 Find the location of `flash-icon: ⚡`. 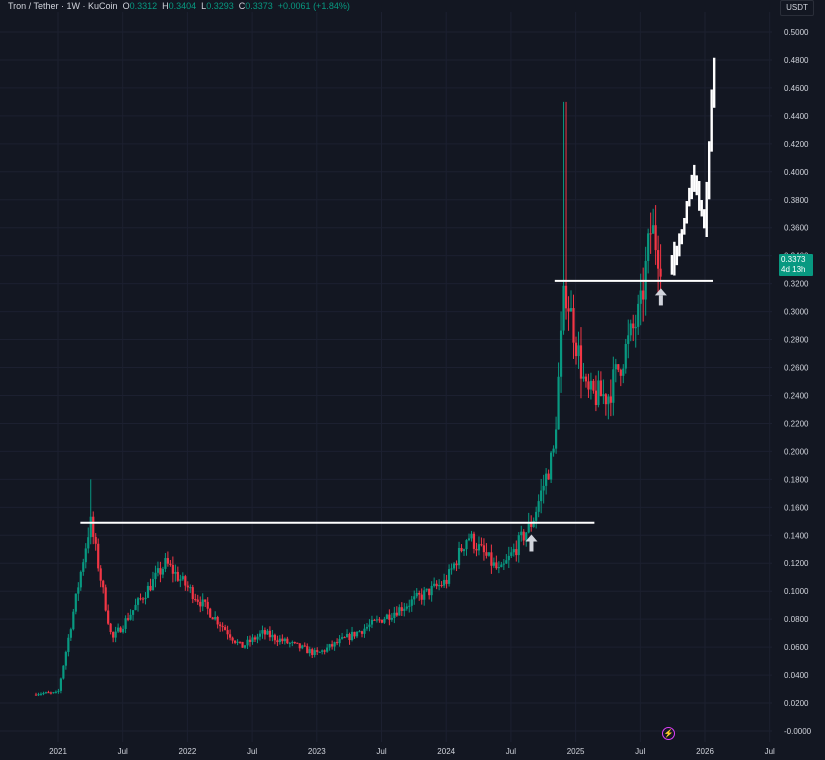

flash-icon: ⚡ is located at coordinates (668, 733).